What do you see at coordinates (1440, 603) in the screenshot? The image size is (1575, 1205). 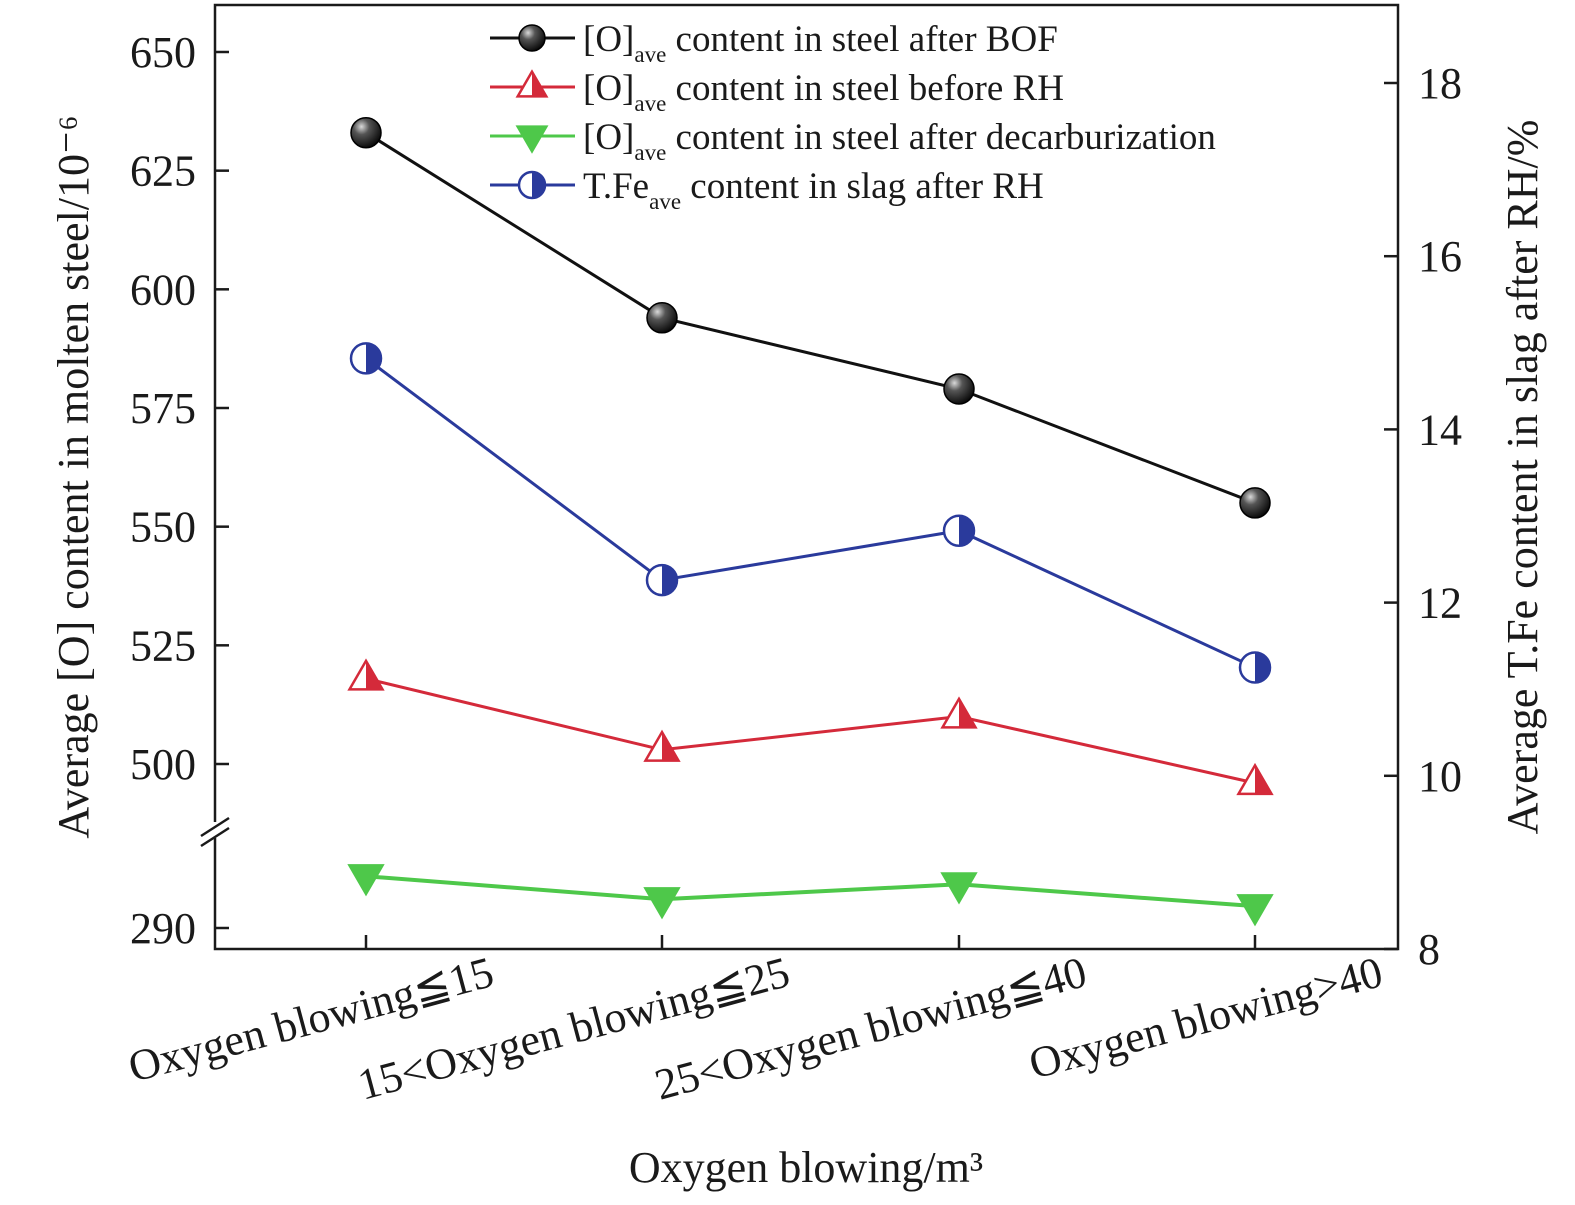 I see `y-right-tick-label: 12` at bounding box center [1440, 603].